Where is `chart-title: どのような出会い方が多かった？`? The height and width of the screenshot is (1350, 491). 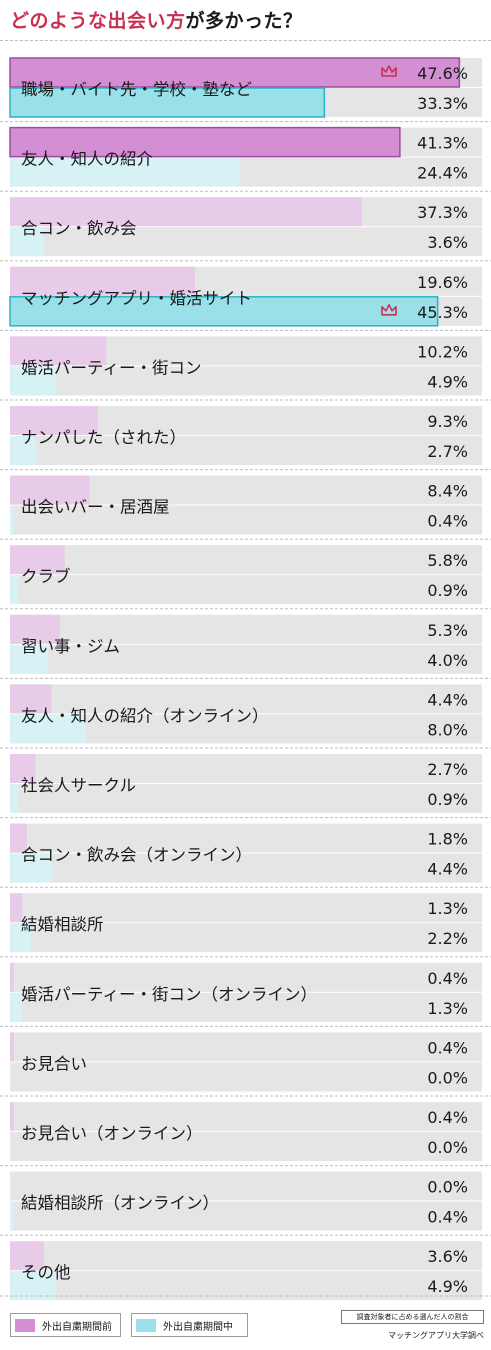 chart-title: どのような出会い方が多かった？ is located at coordinates (156, 19).